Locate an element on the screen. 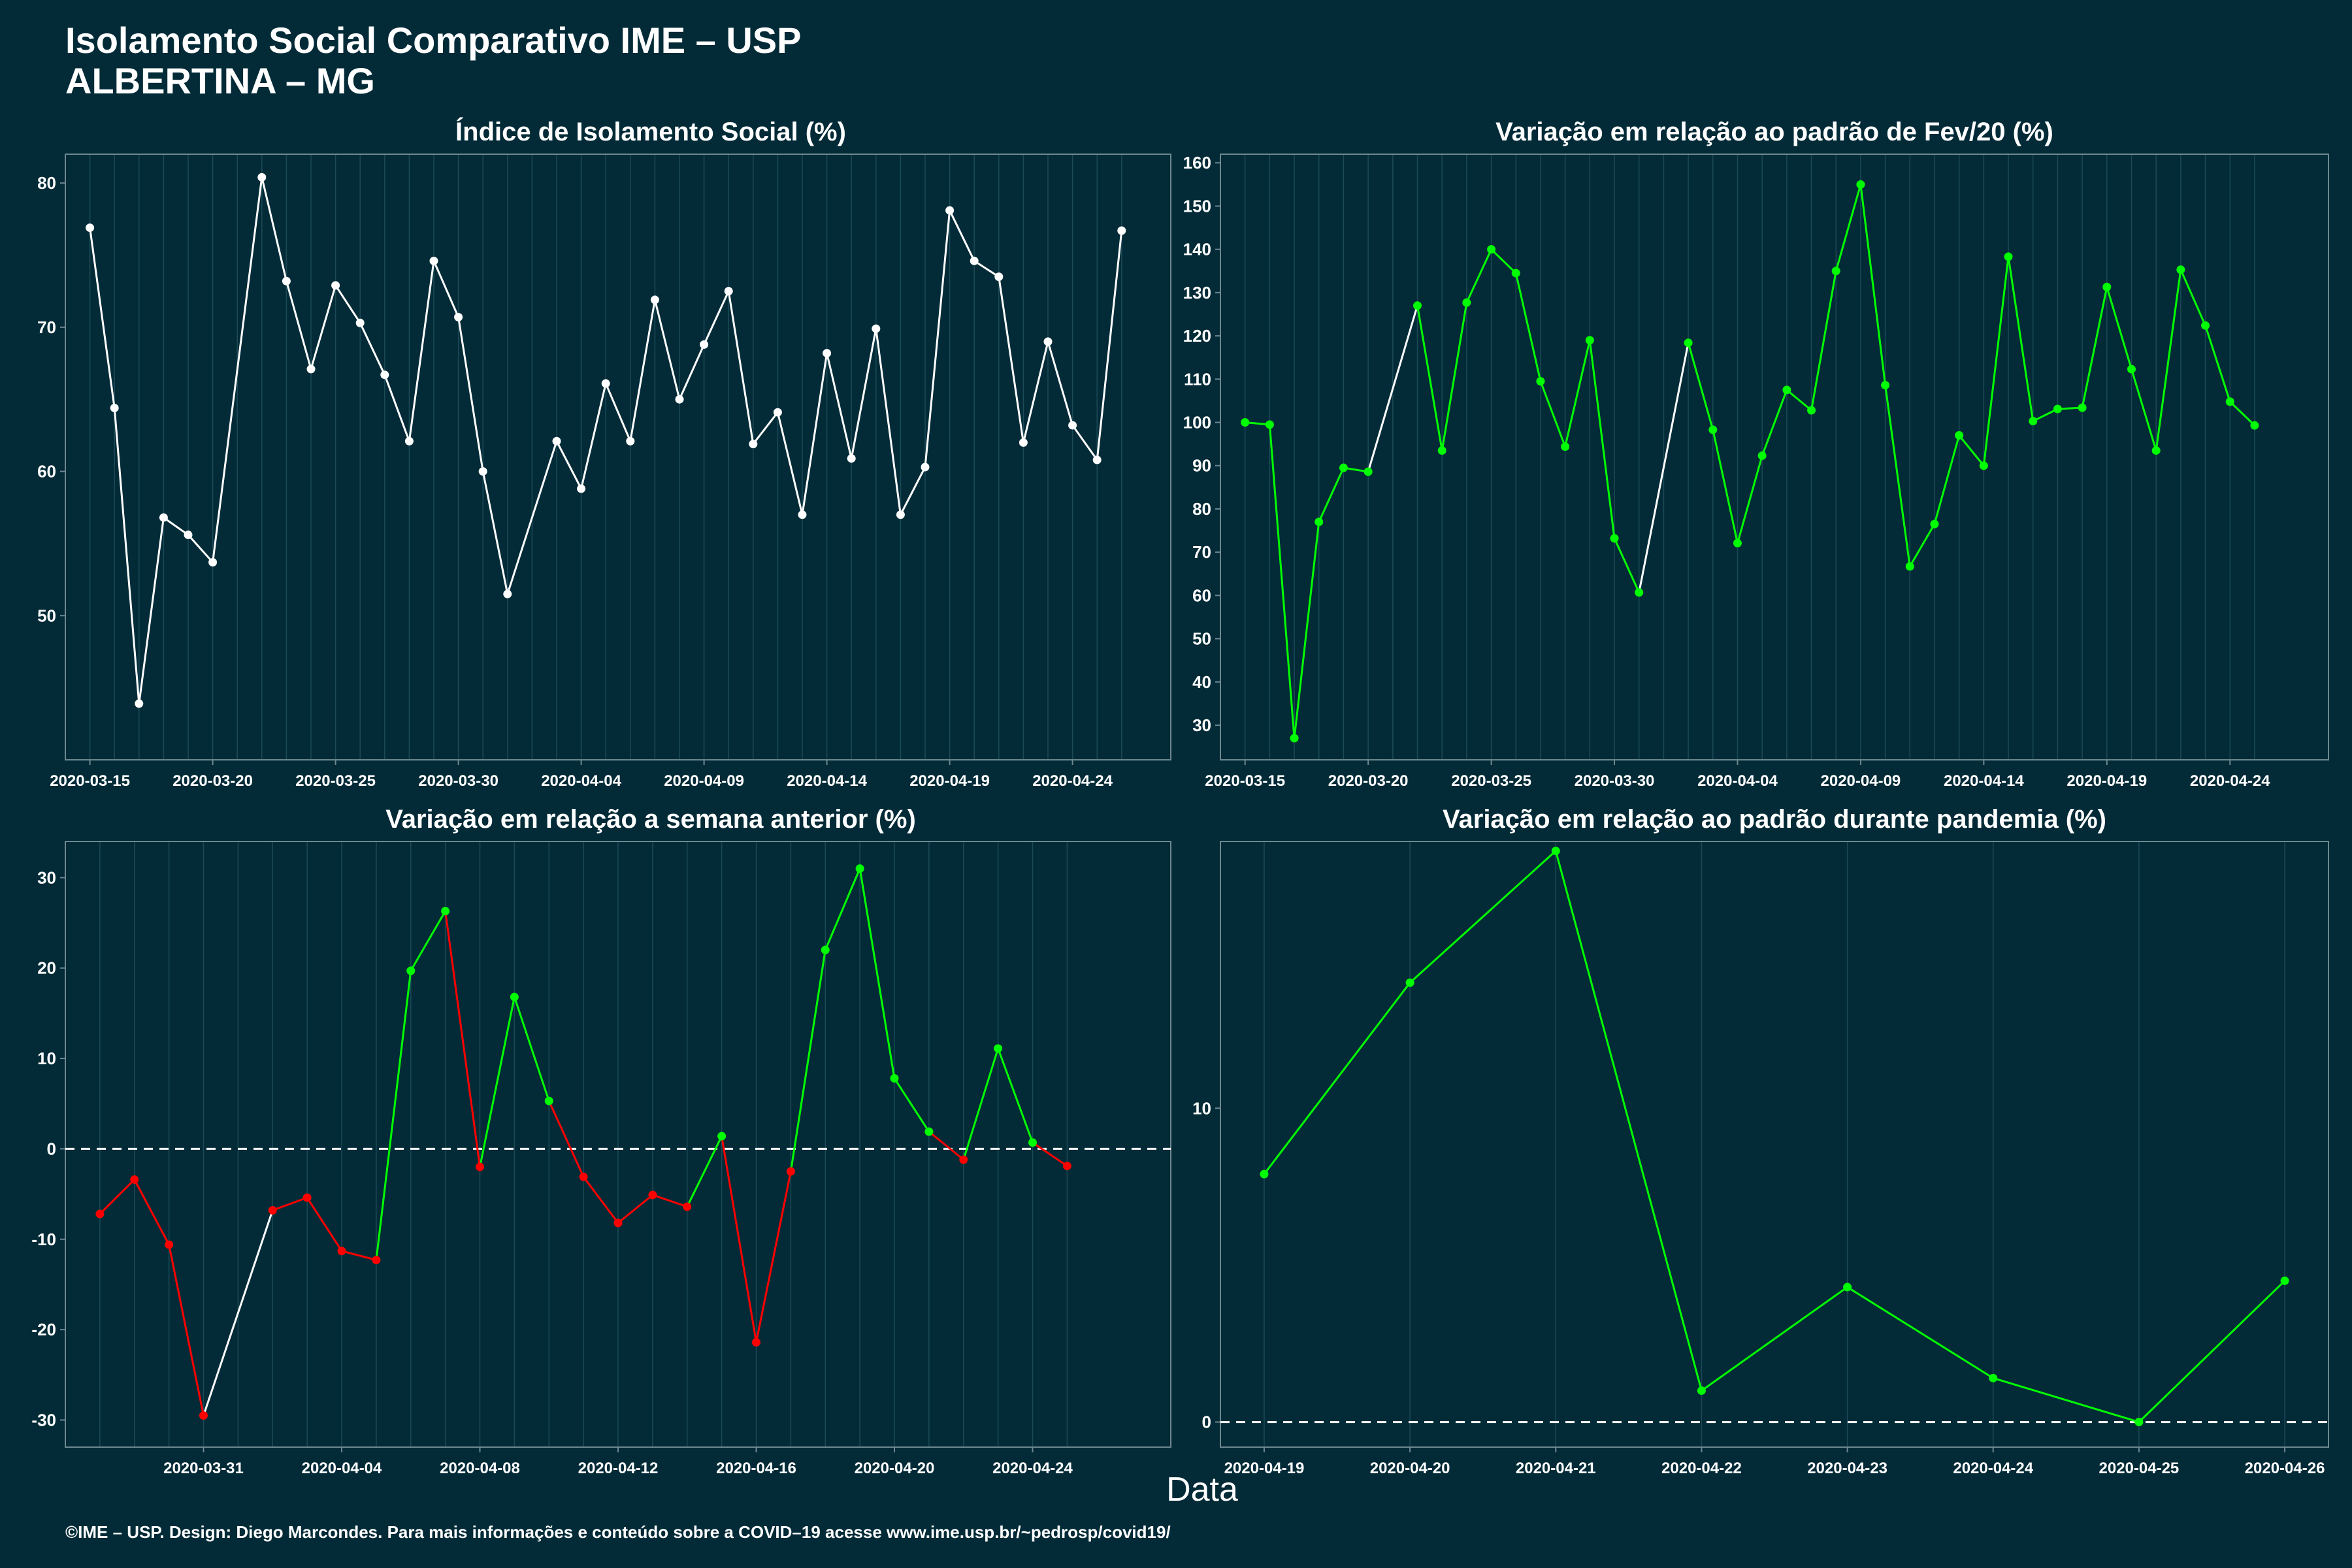 This screenshot has height=1568, width=2352. semana-y-tick-label: 20 is located at coordinates (46, 968).